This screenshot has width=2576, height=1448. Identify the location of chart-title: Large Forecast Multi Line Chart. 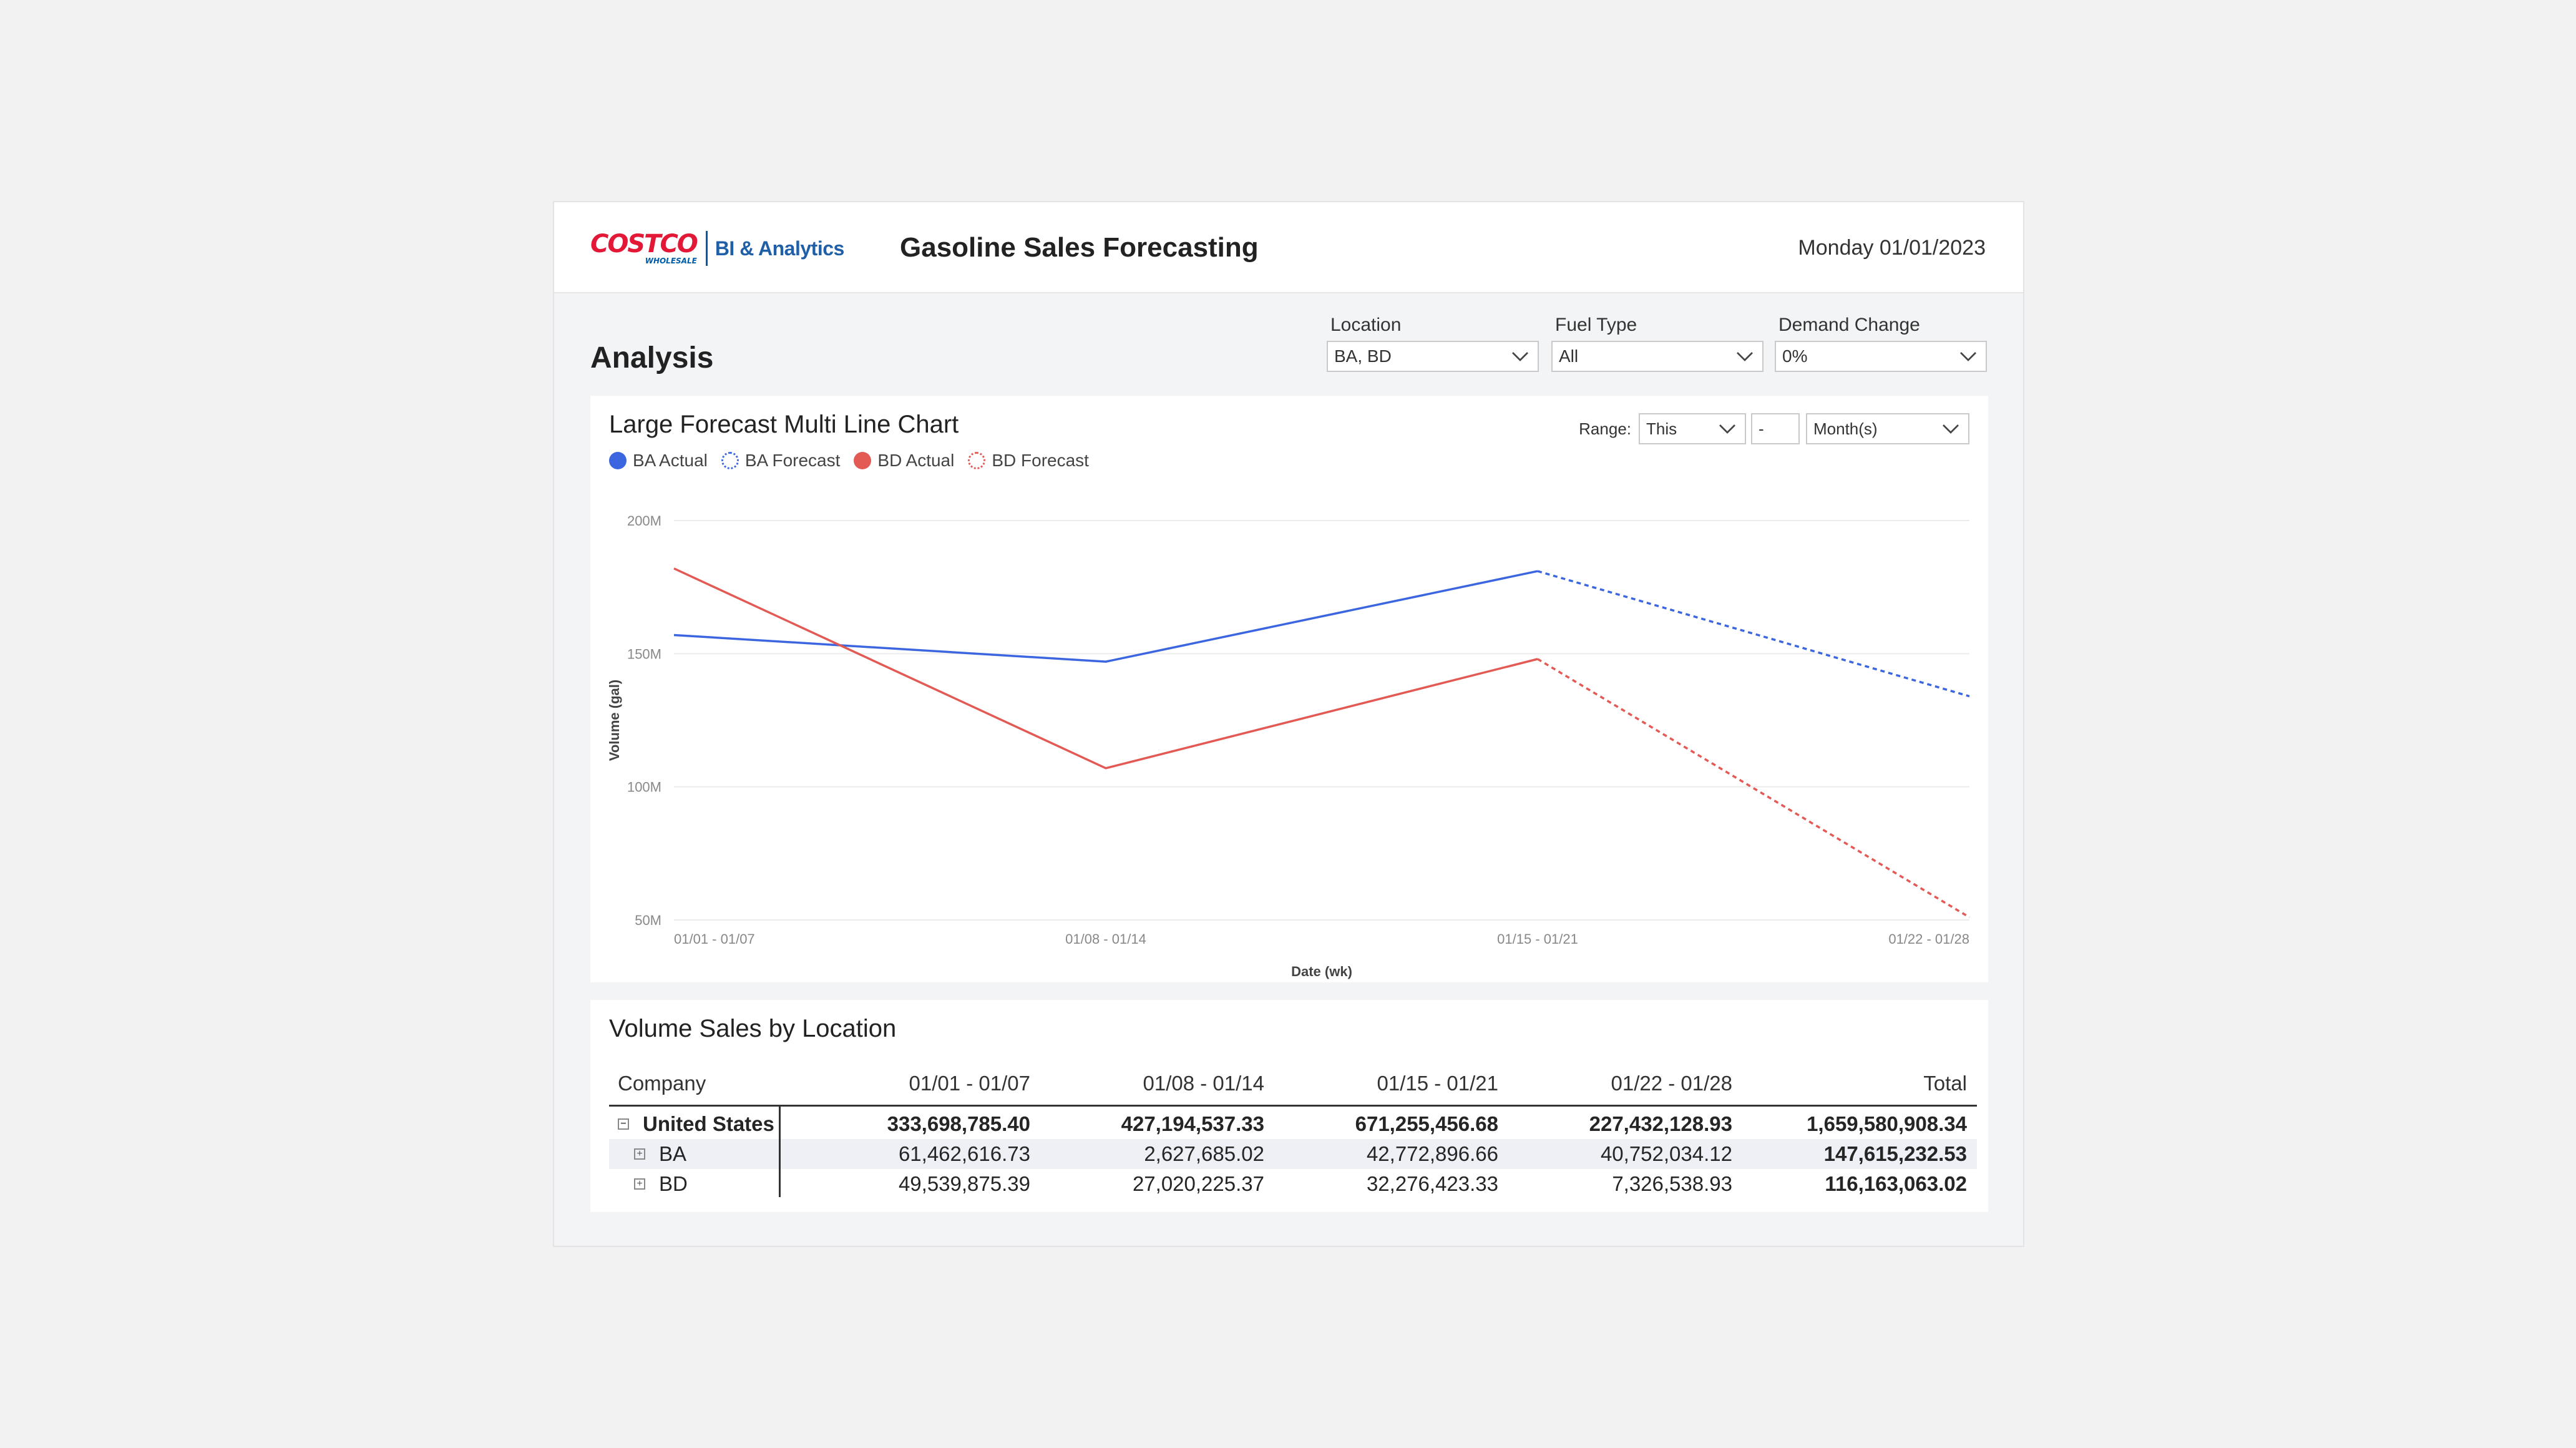
(784, 424).